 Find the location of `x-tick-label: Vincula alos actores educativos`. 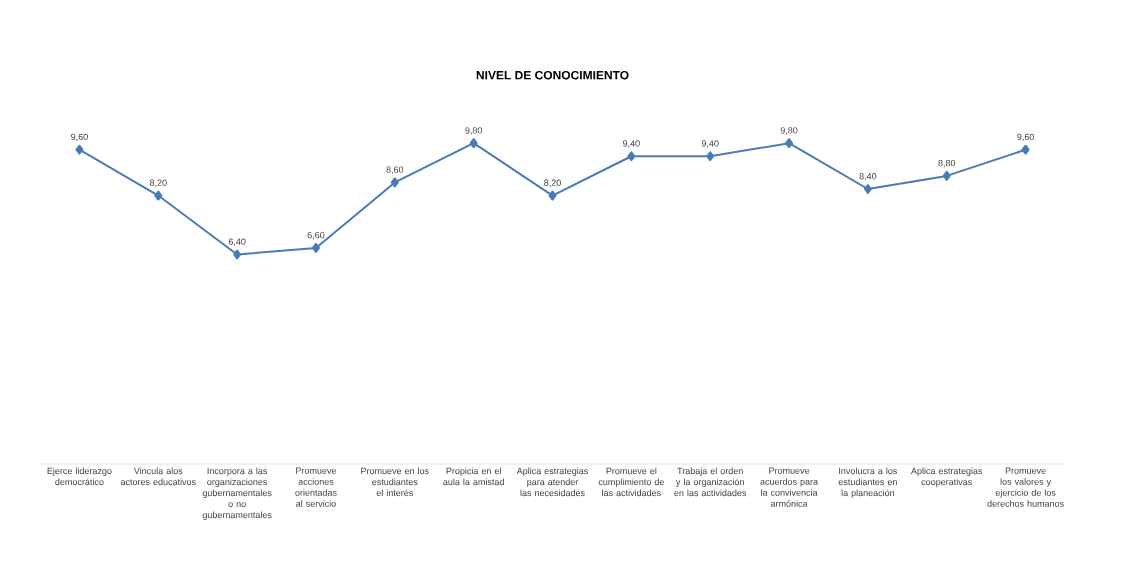

x-tick-label: Vincula alos actores educativos is located at coordinates (158, 476).